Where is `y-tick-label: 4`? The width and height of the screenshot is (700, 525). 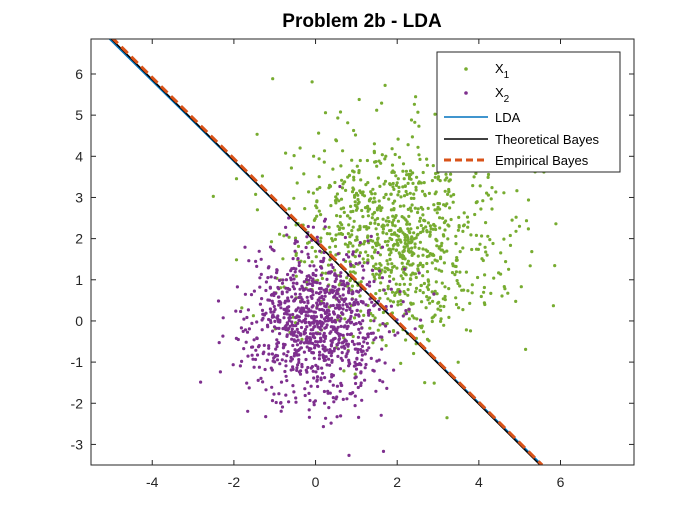
y-tick-label: 4 is located at coordinates (79, 156).